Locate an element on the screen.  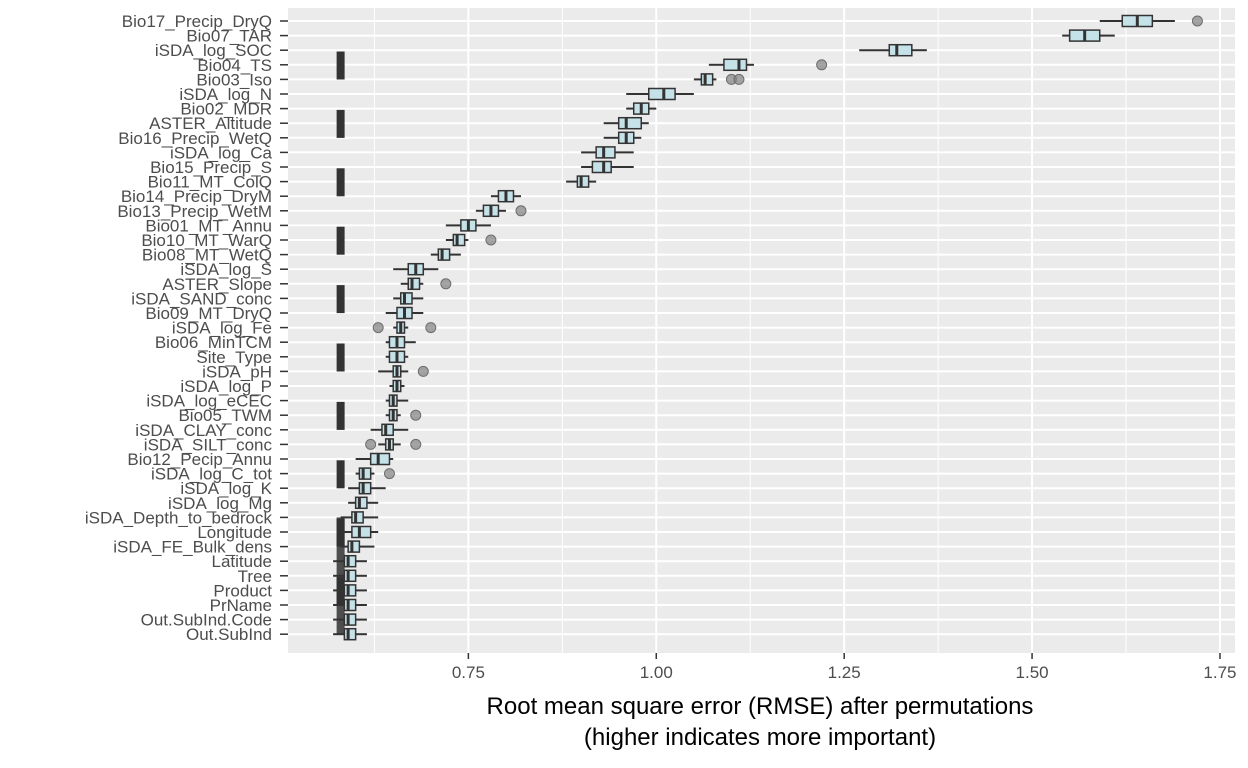
box-bio09-mt-dryq is located at coordinates (404, 313).